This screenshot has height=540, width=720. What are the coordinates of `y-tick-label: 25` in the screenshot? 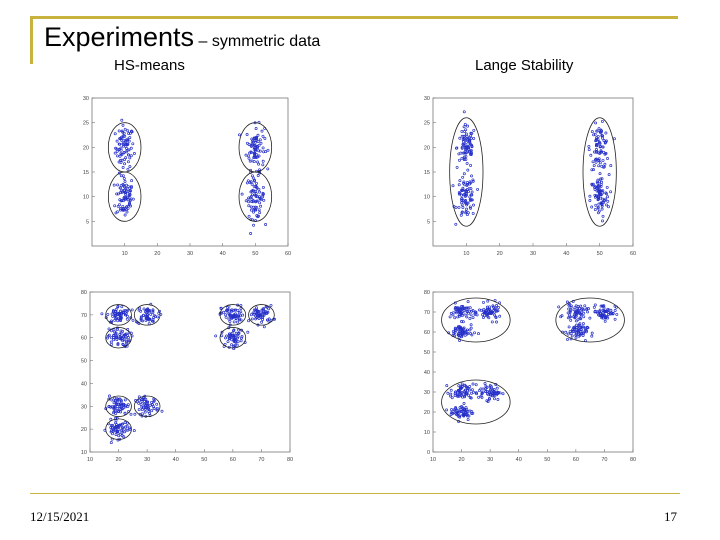 It's located at (427, 124).